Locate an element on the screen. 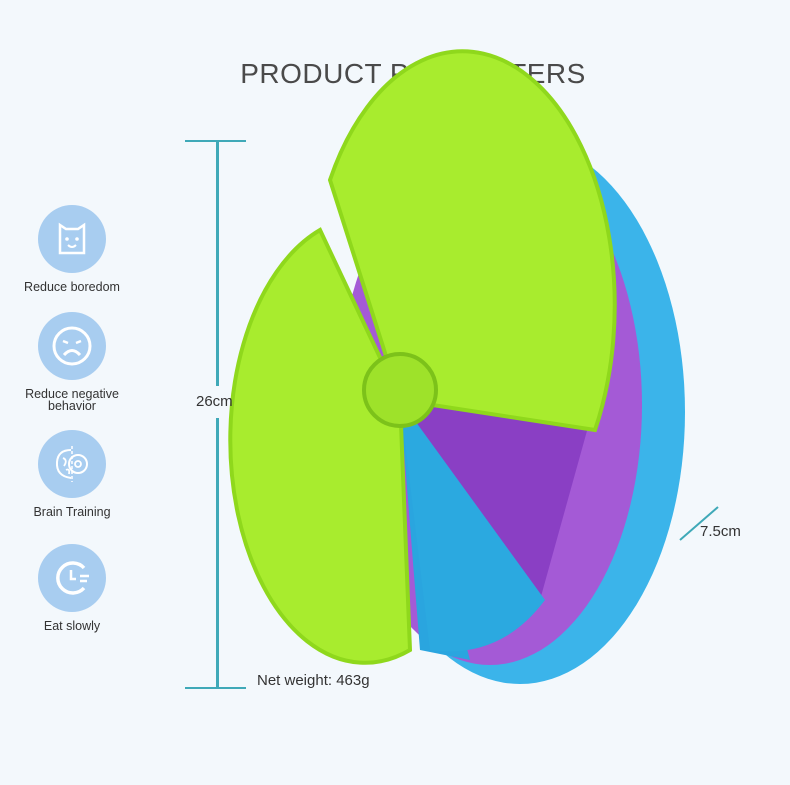  height-label: 26cm is located at coordinates (214, 401).